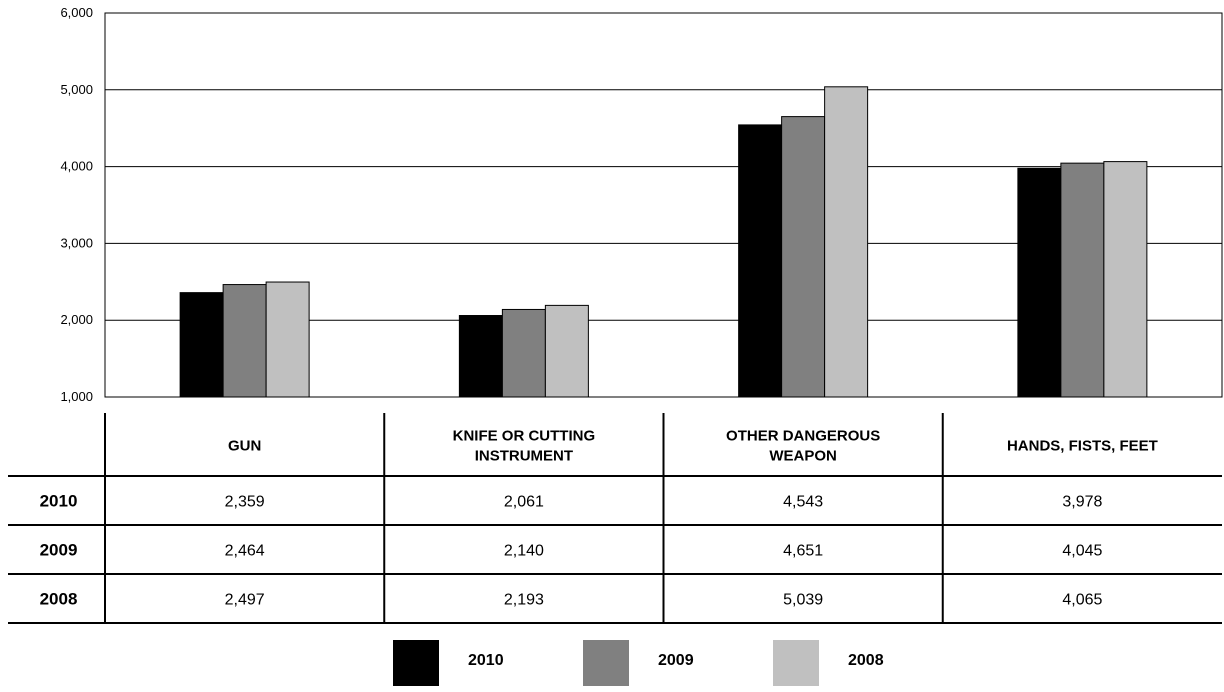  Describe the element at coordinates (606, 663) in the screenshot. I see `legend-swatch-2009` at that location.